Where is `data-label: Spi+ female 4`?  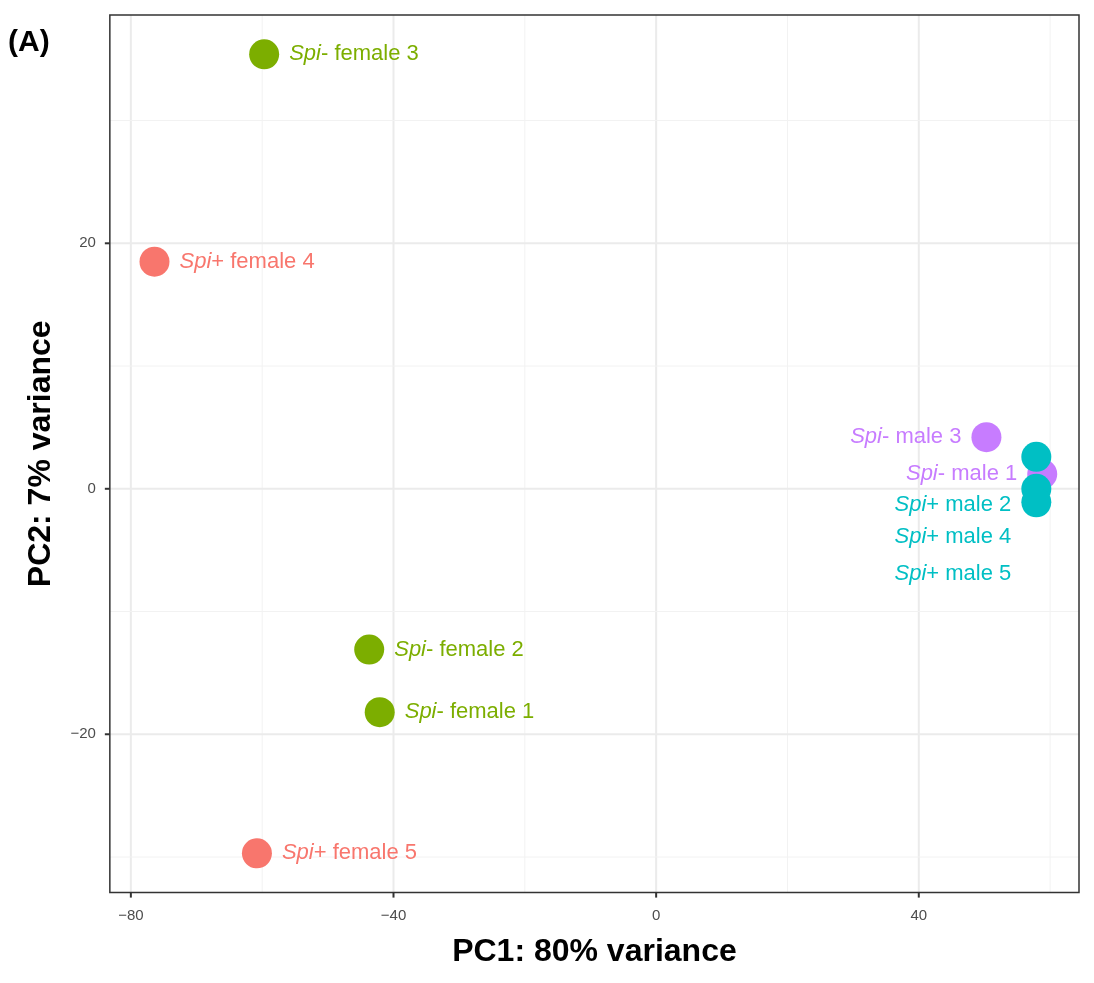 data-label: Spi+ female 4 is located at coordinates (247, 260).